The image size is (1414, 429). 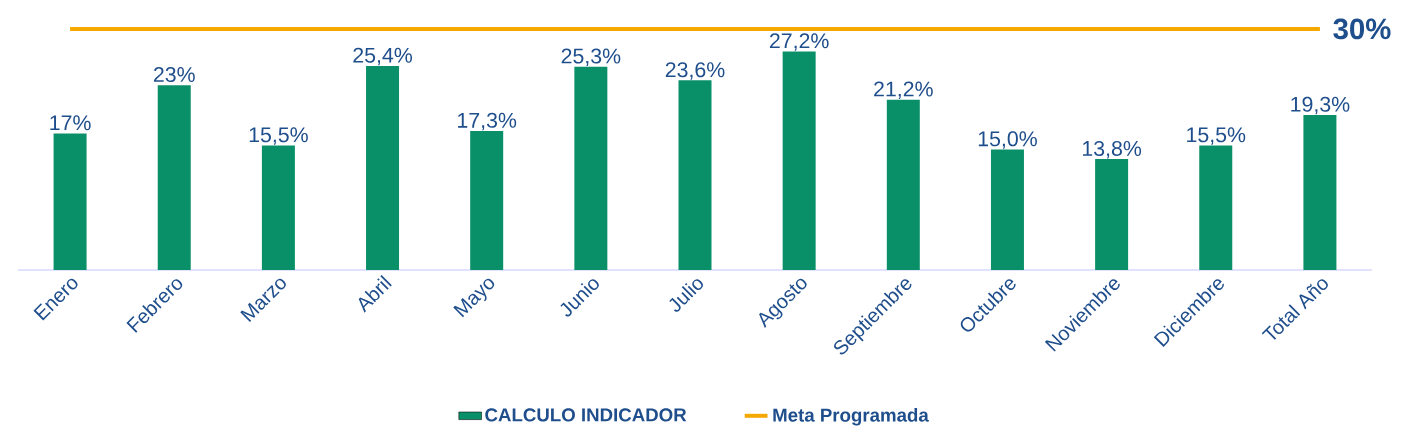 I want to click on data-label: 23,6%, so click(x=695, y=71).